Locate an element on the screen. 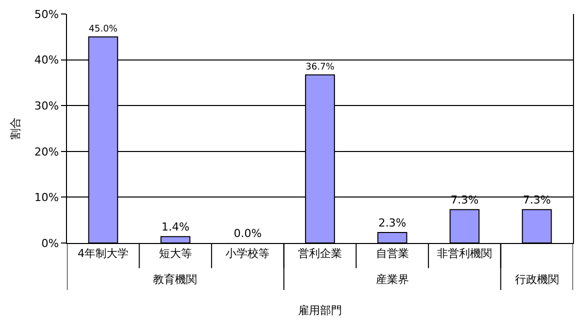  y-axis-title: 割合 is located at coordinates (15, 129).